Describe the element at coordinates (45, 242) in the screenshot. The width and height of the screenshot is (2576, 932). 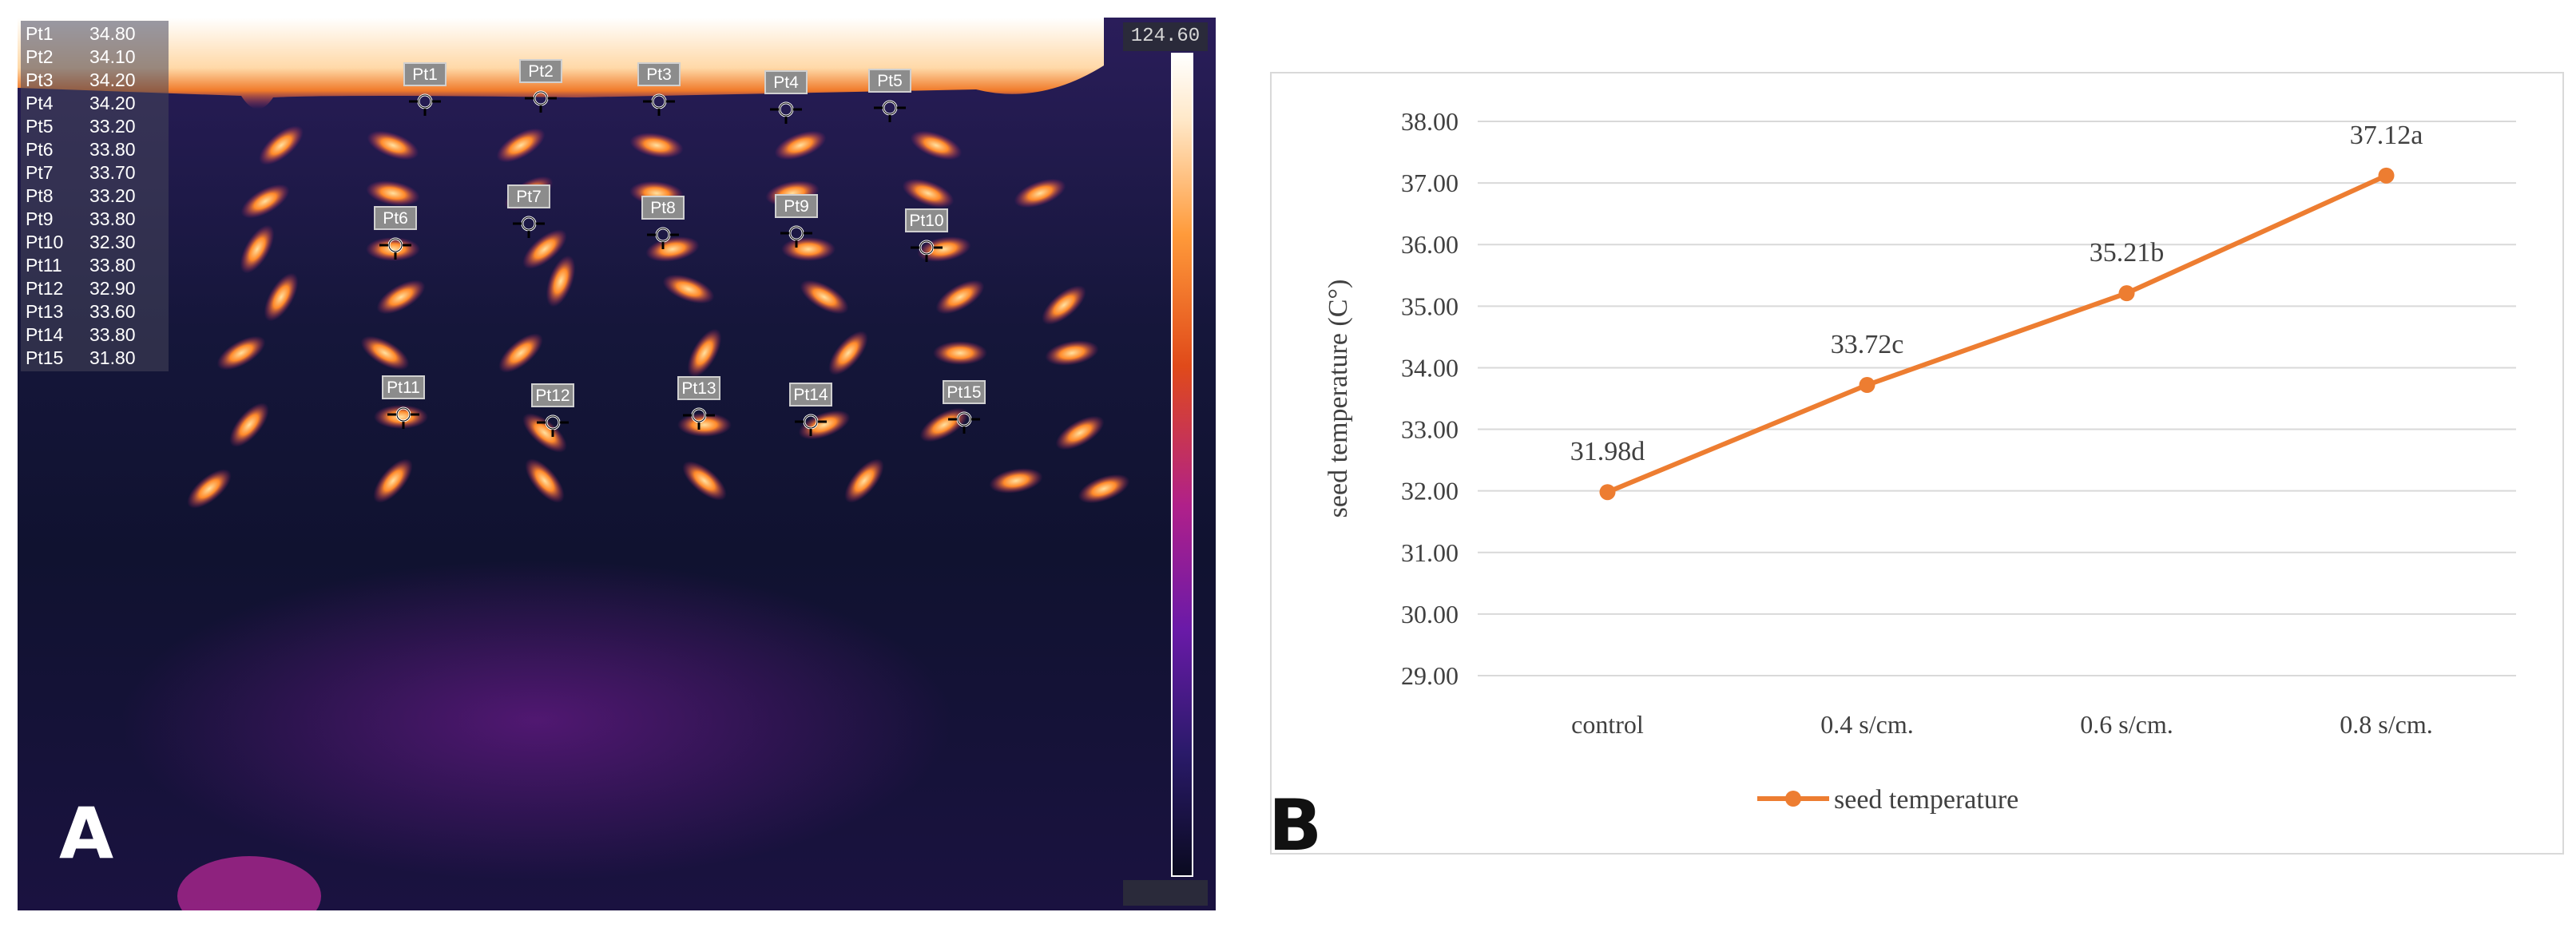
I see `point-name: Pt10` at that location.